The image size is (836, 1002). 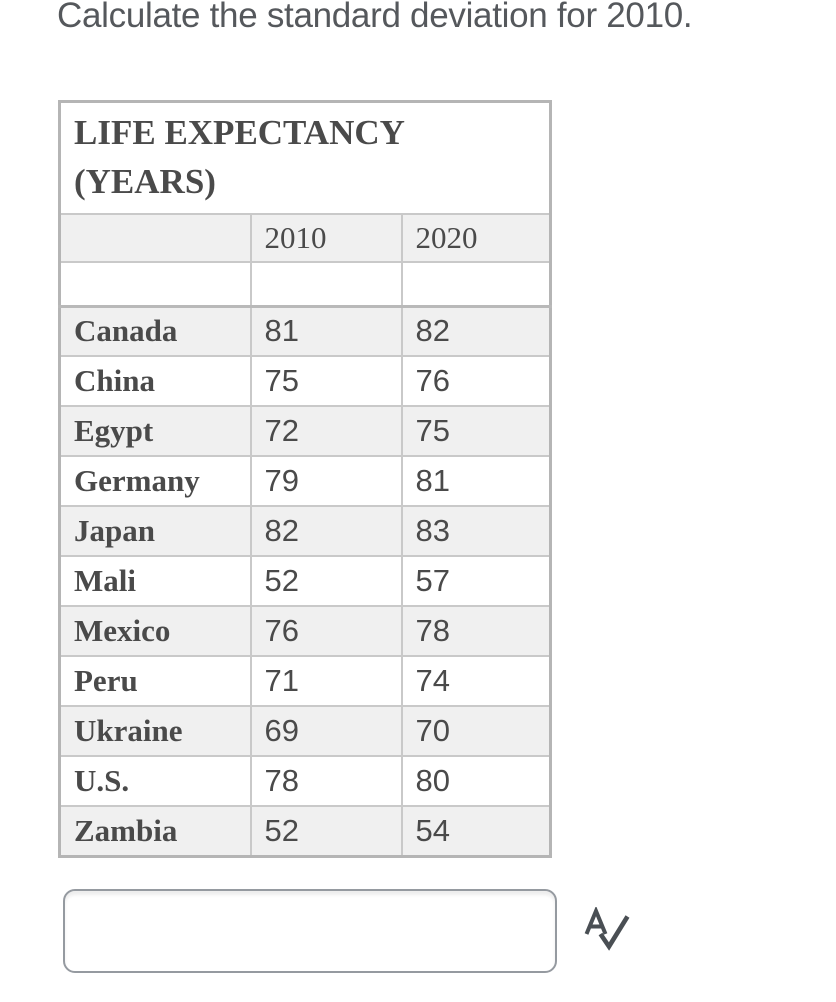 I want to click on country-cell: Peru, so click(x=155, y=681).